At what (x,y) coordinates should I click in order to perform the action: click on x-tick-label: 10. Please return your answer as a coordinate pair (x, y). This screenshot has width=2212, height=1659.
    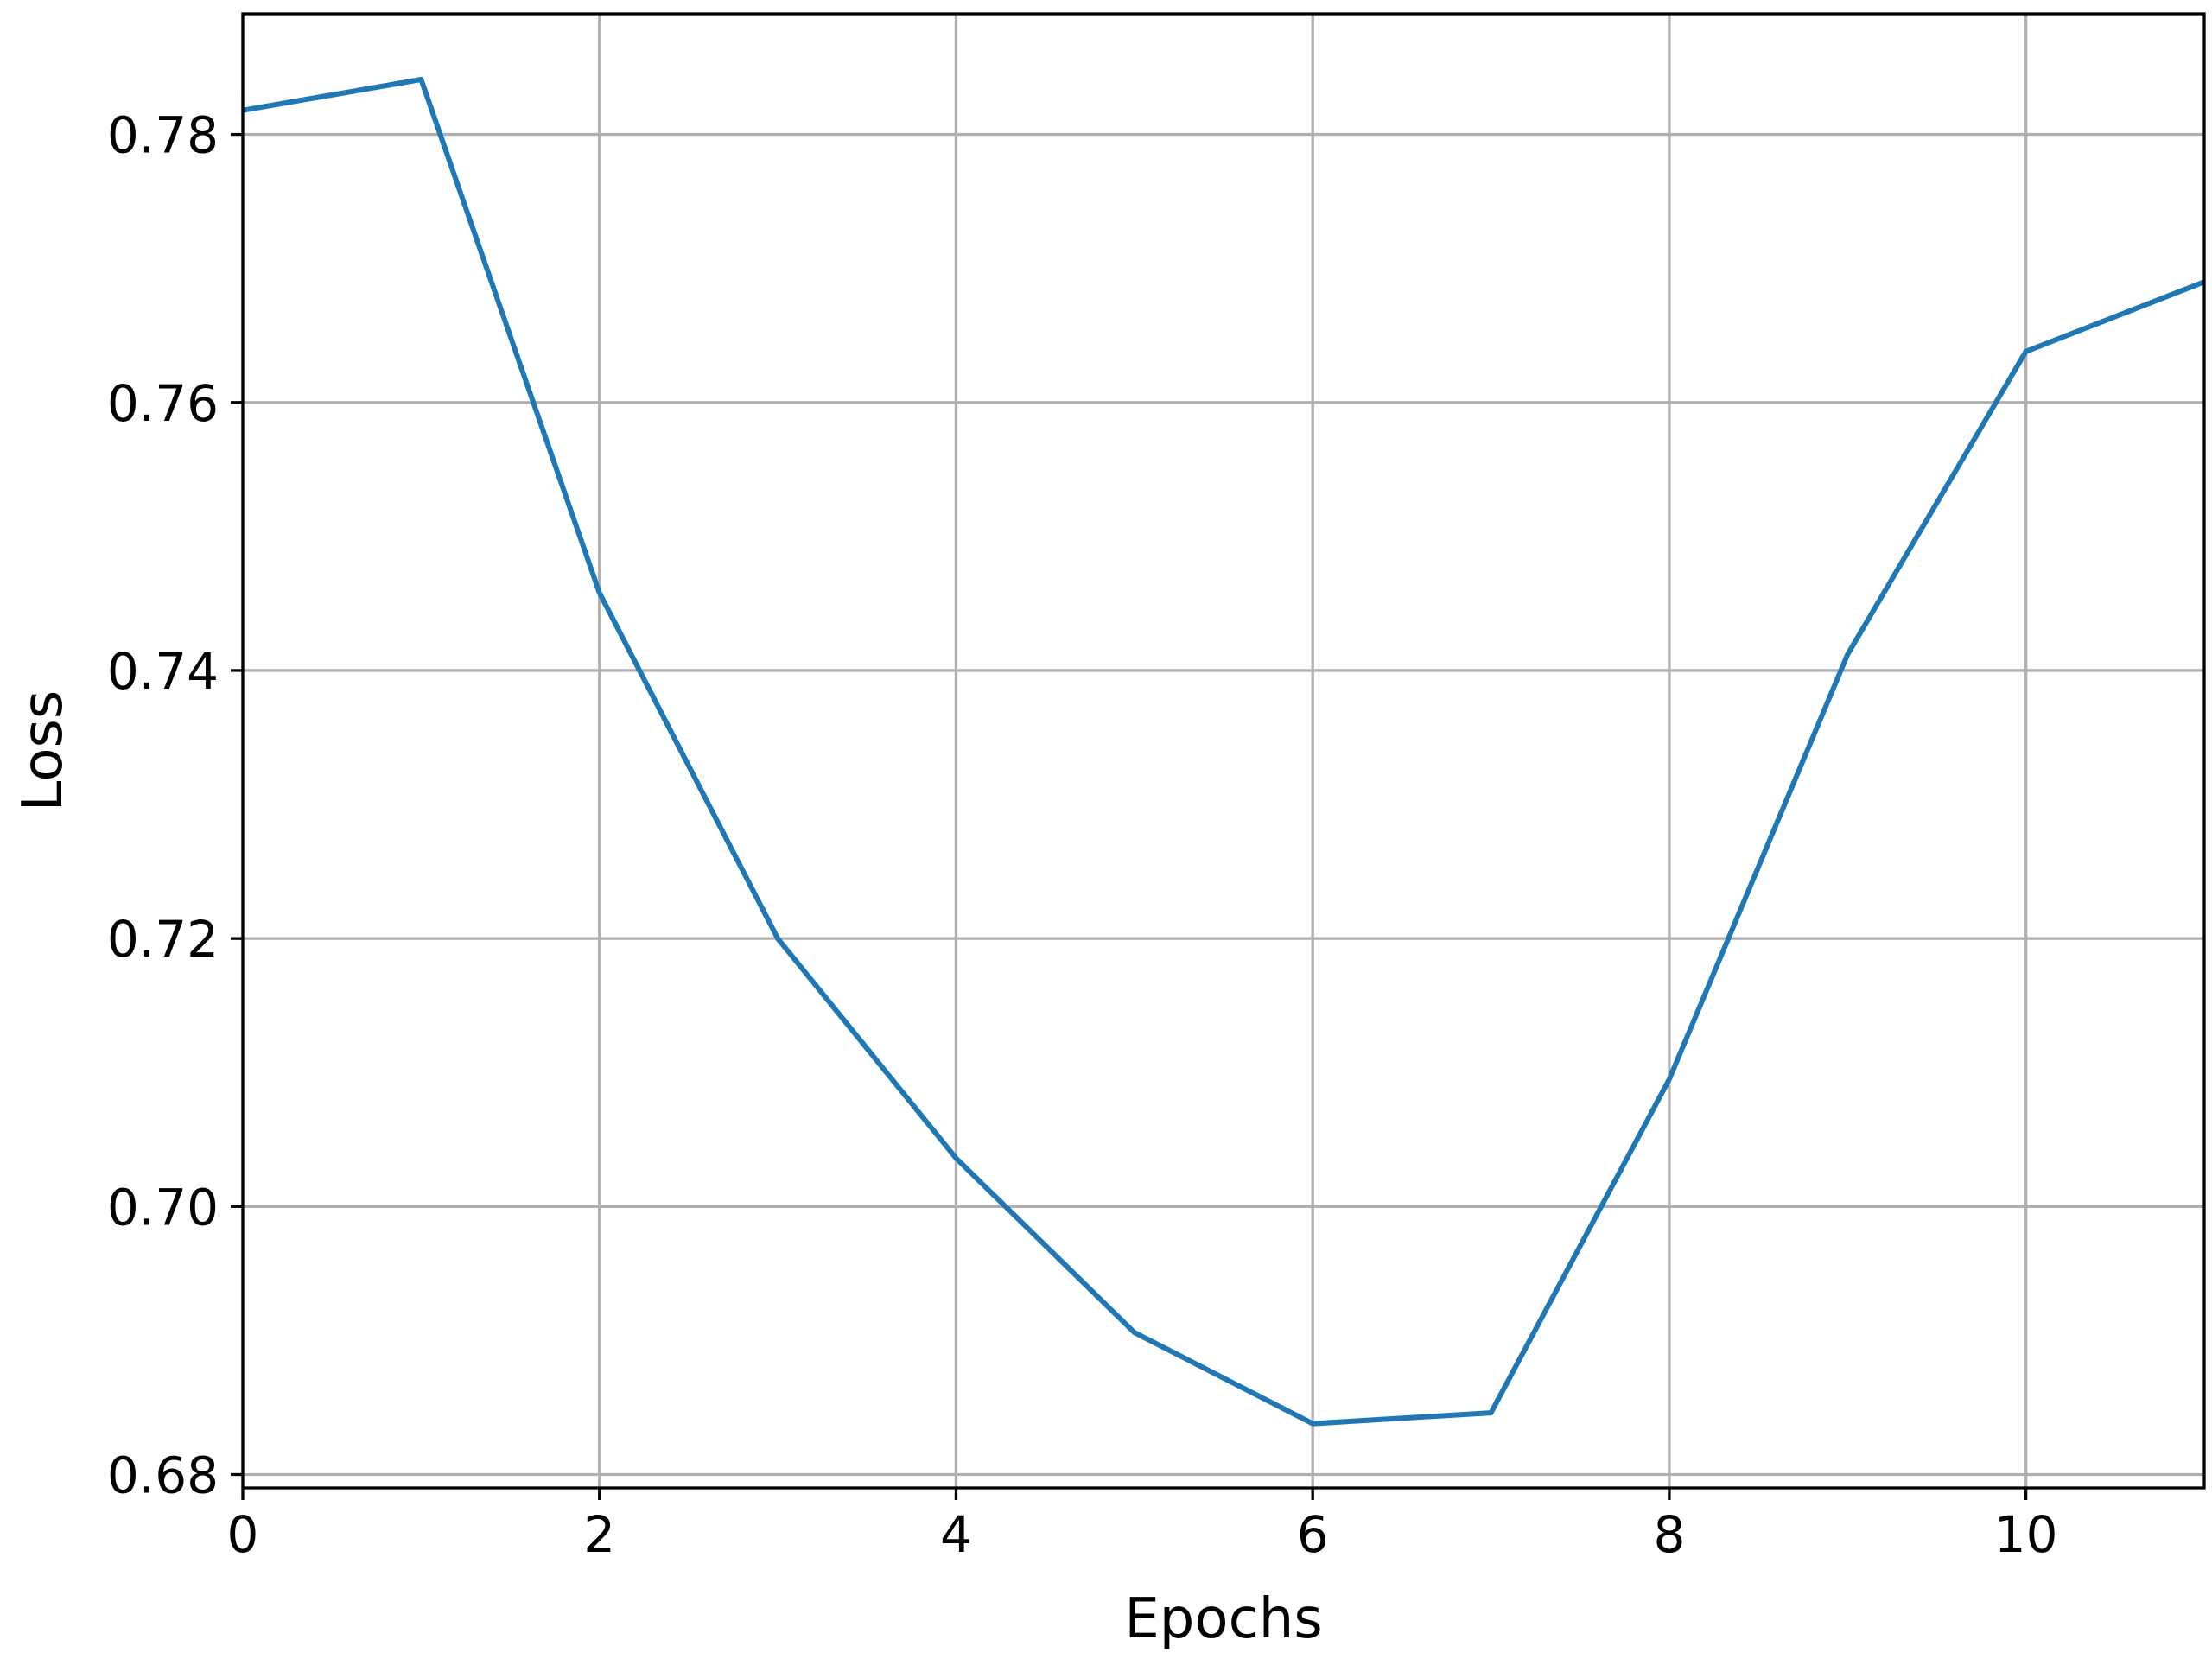
    Looking at the image, I should click on (2026, 1534).